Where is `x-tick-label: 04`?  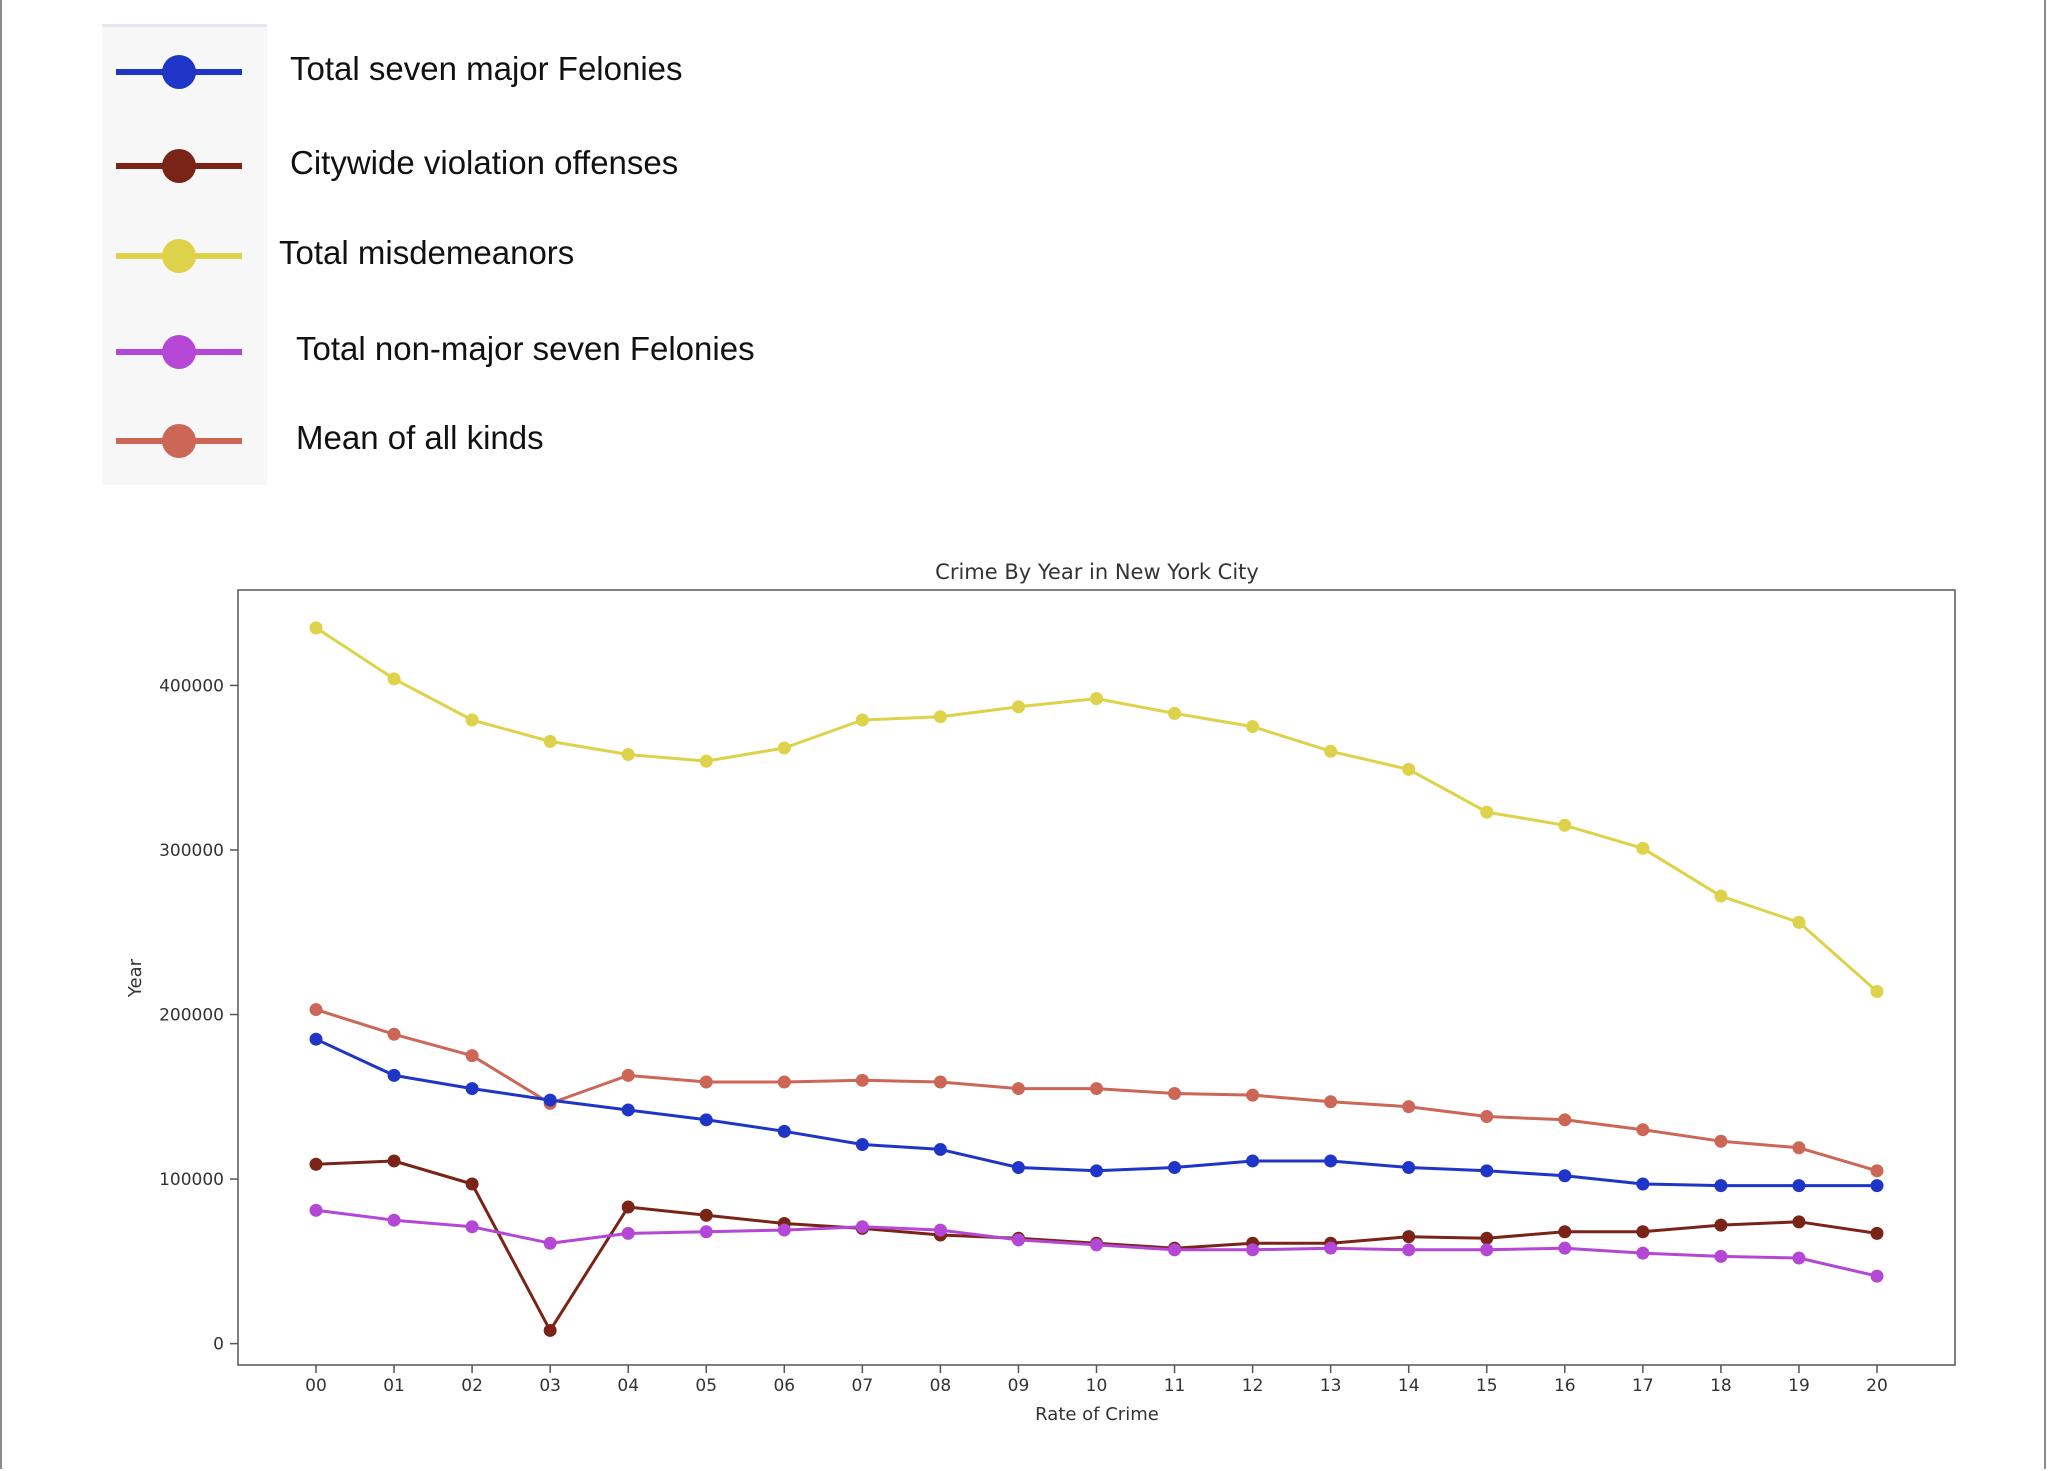
x-tick-label: 04 is located at coordinates (628, 1386).